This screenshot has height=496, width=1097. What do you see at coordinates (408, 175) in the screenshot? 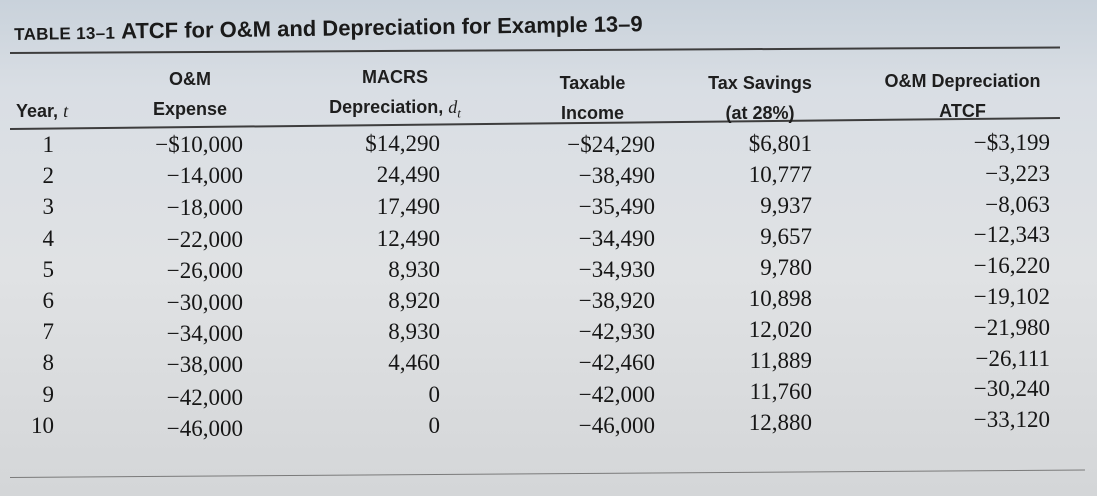
I see `cell-dep: 24,490` at bounding box center [408, 175].